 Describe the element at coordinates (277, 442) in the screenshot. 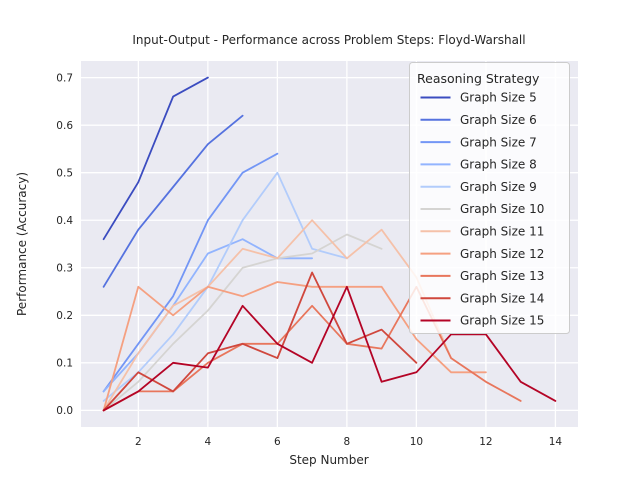

I see `x-tick-label: 6` at that location.